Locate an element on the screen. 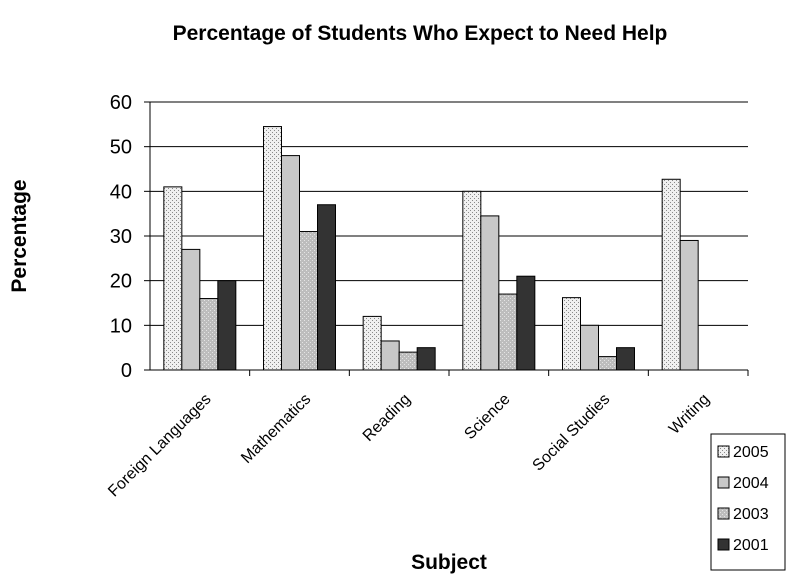  legend-label: 2003 is located at coordinates (751, 514).